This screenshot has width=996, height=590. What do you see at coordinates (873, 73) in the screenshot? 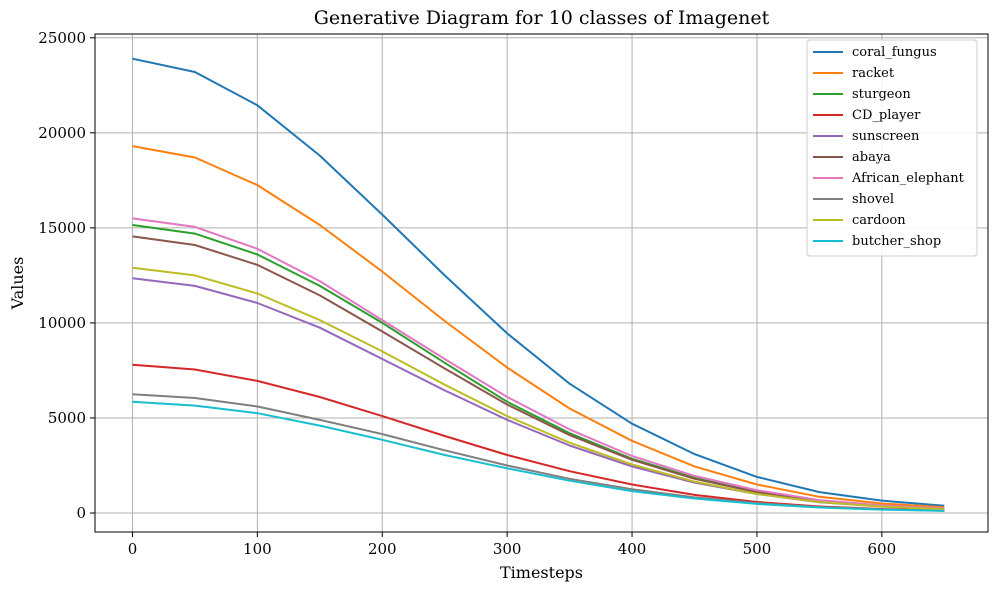
I see `legend-label: racket` at bounding box center [873, 73].